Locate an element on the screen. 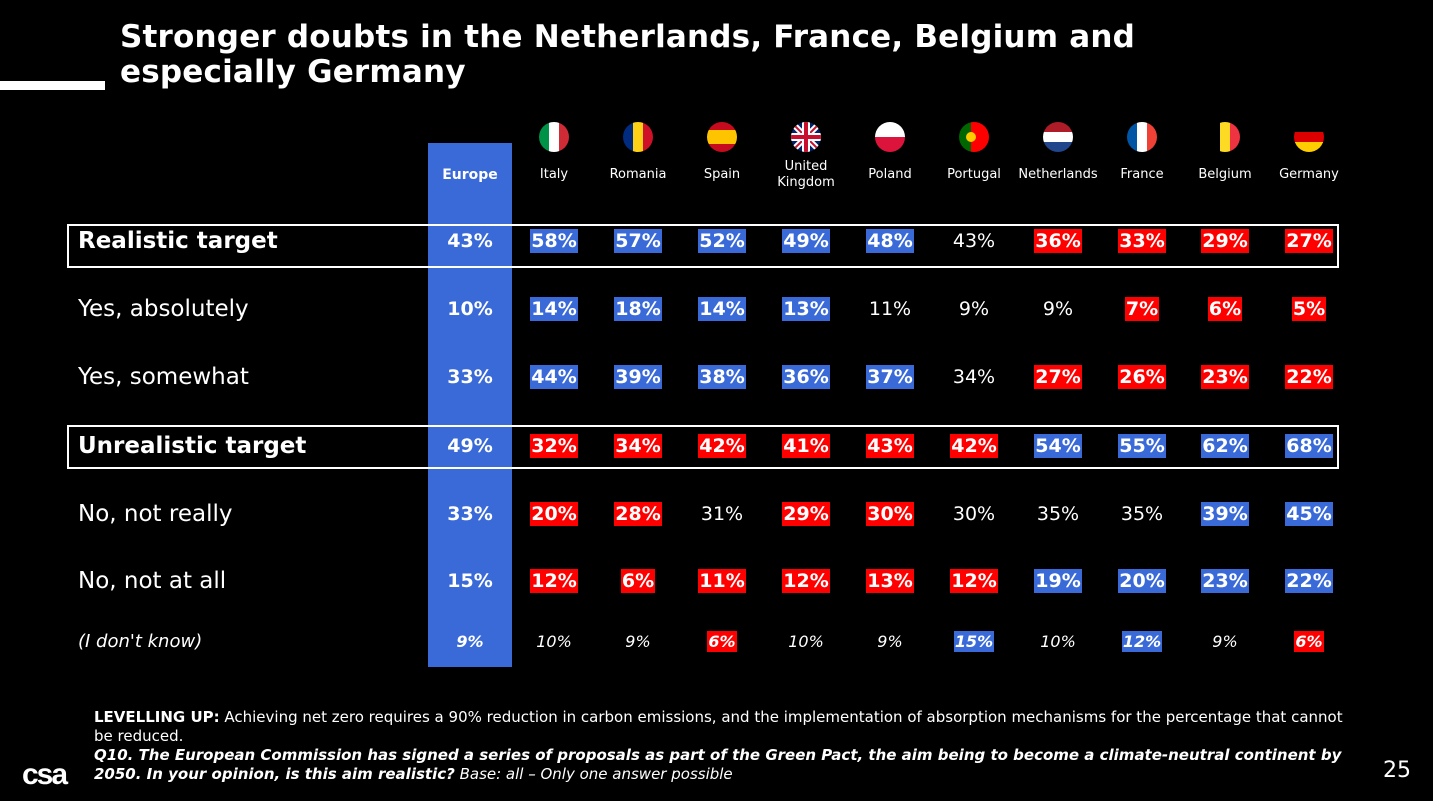  value-cell: 68% is located at coordinates (1309, 446).